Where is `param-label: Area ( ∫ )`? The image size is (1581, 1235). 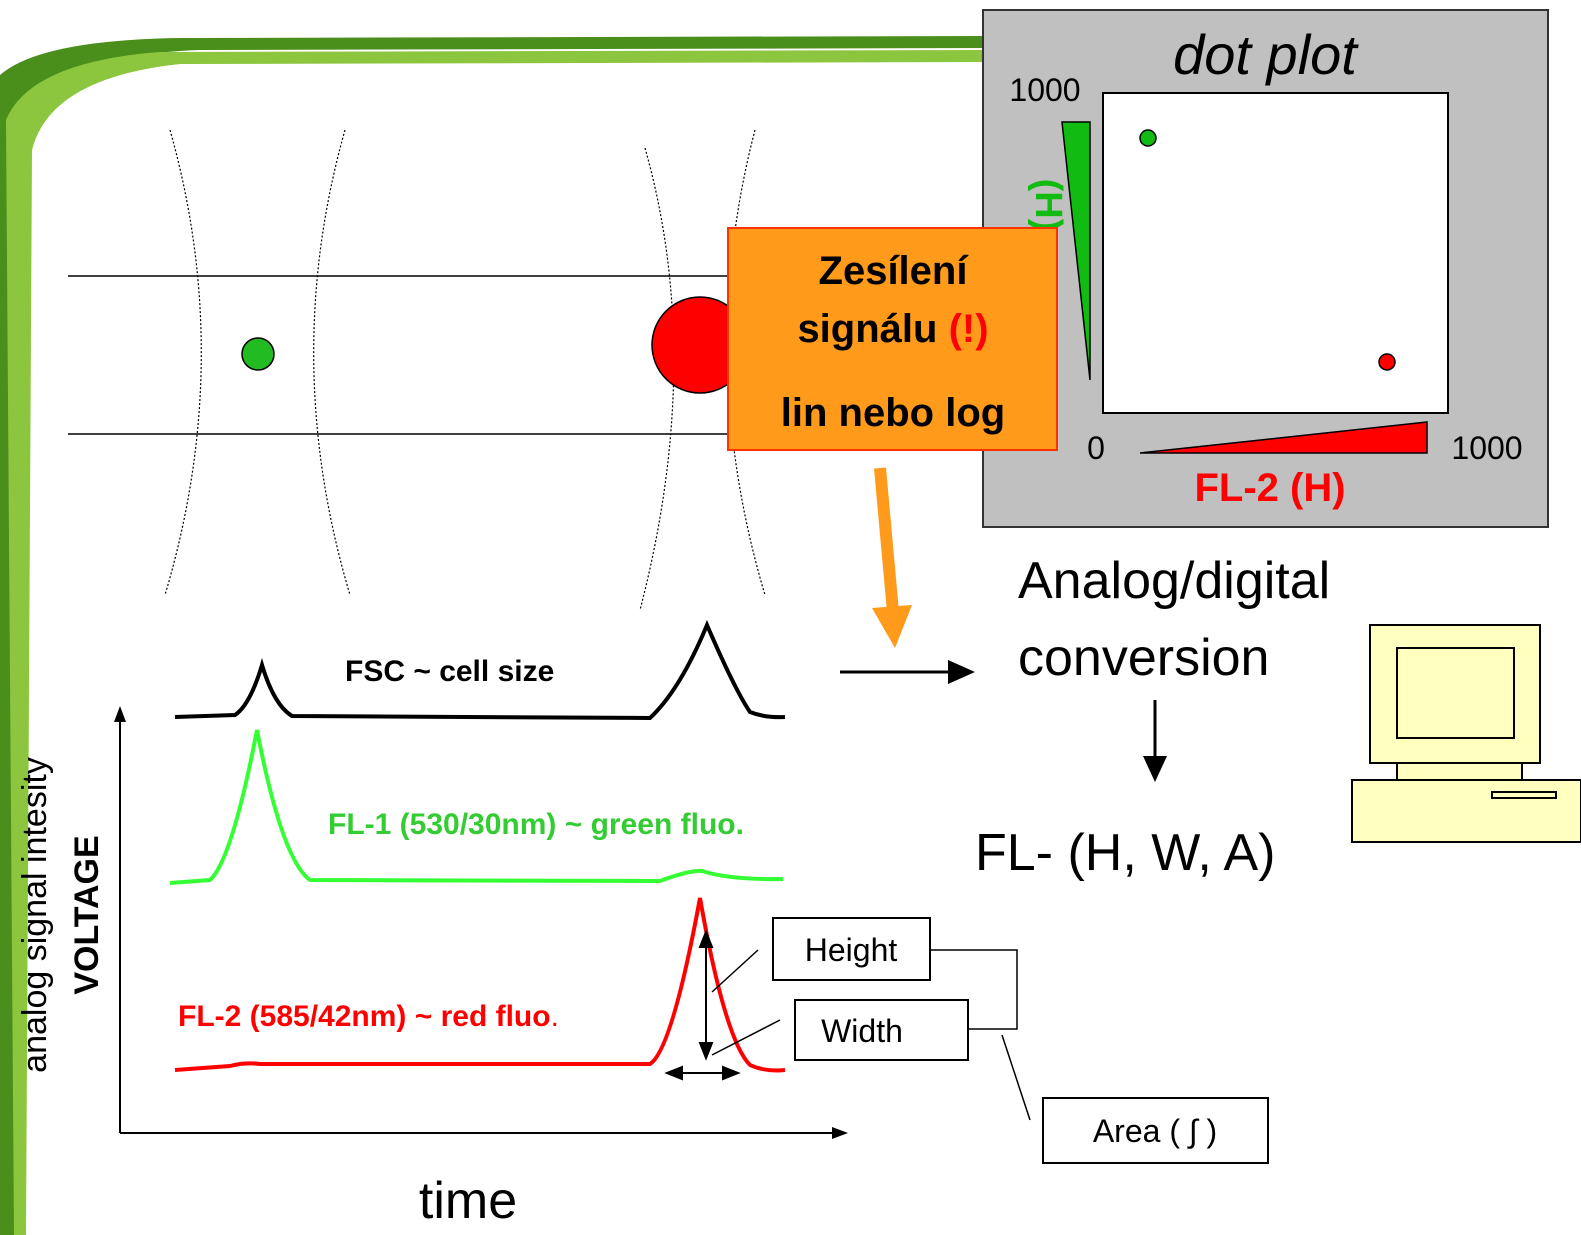
param-label: Area ( ∫ ) is located at coordinates (1155, 1131).